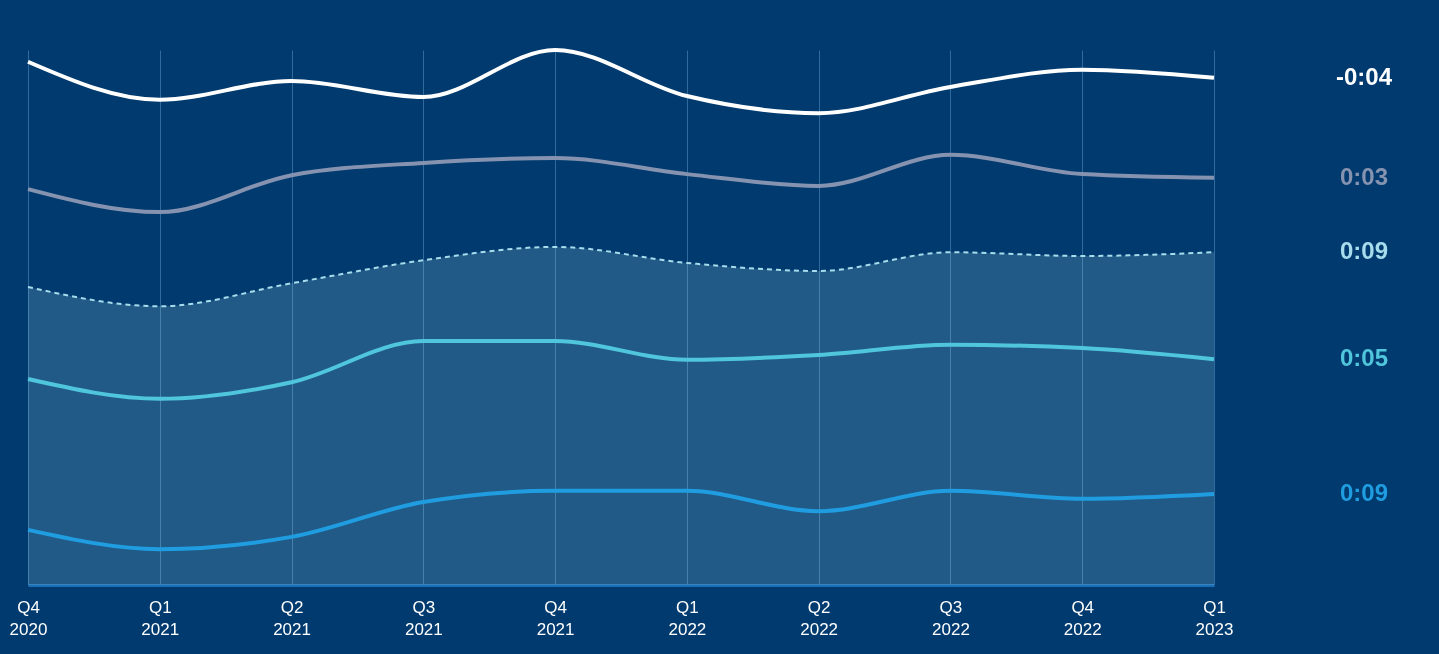 The image size is (1439, 654). Describe the element at coordinates (1082, 618) in the screenshot. I see `x-tick-label: Q4 2022` at that location.